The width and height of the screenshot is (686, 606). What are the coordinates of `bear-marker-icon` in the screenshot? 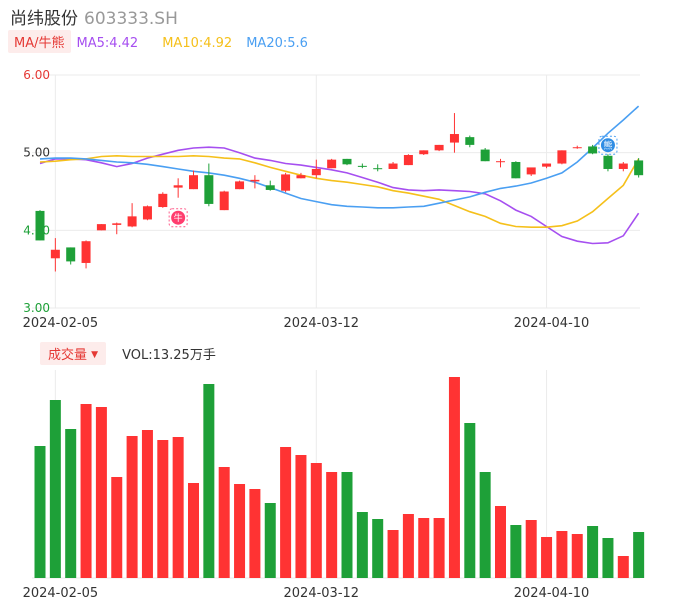 It's located at (607, 145).